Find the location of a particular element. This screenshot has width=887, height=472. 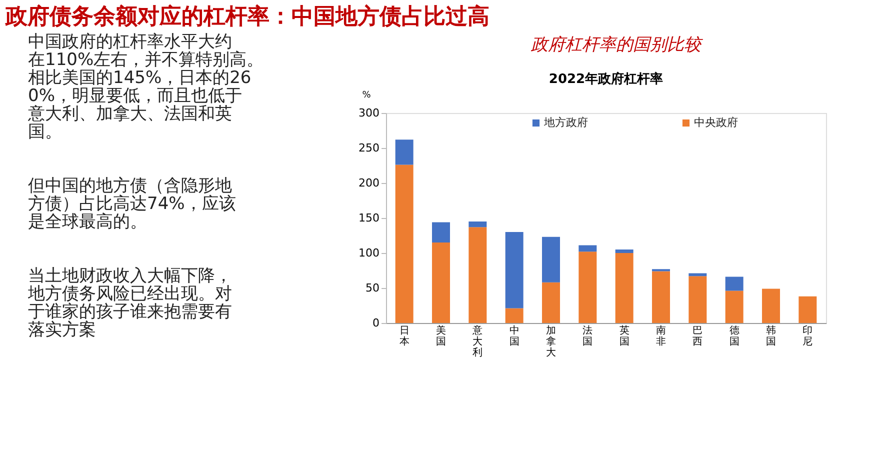

text: 政府债务余额对应的杠杆率：中国地方债占比过高 is located at coordinates (247, 17).